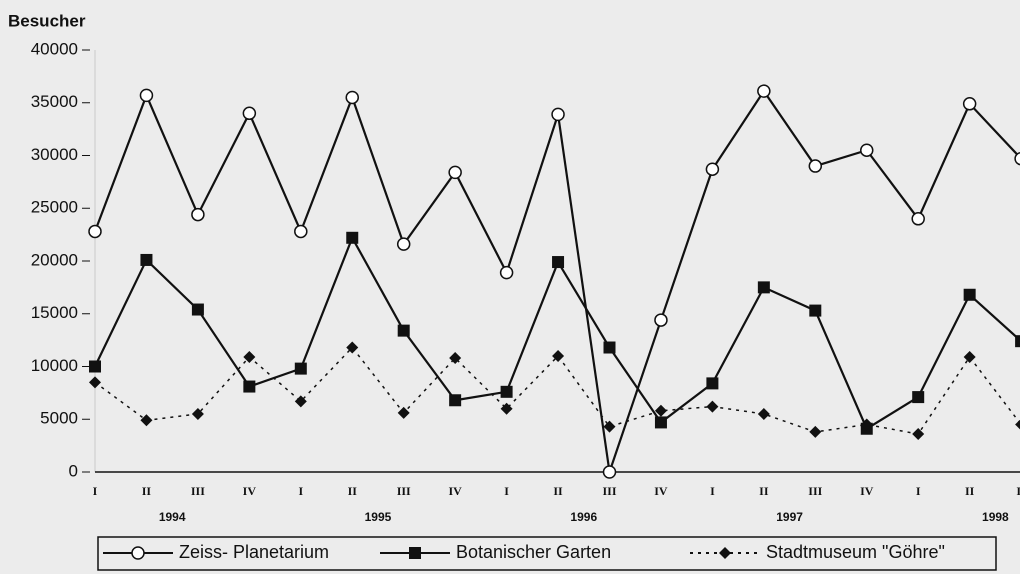 This screenshot has width=1020, height=574. What do you see at coordinates (54, 101) in the screenshot?
I see `y-tick-label: 35000` at bounding box center [54, 101].